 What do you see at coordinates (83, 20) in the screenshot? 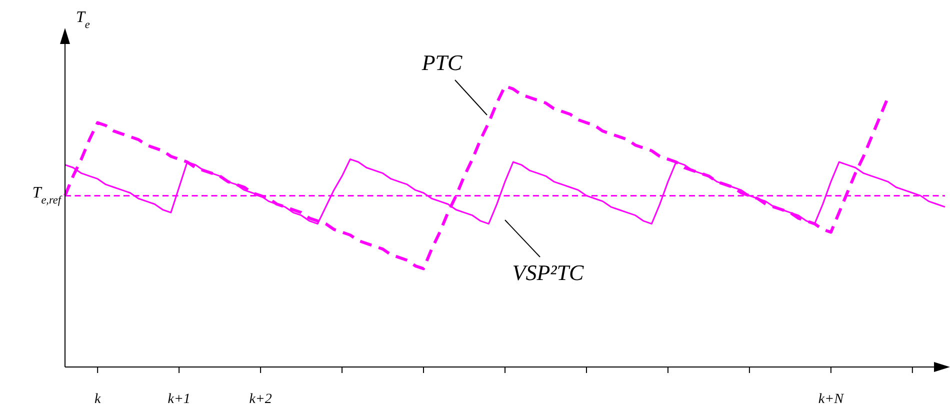
I see `y-axis-title: T$_{e}$` at bounding box center [83, 20].